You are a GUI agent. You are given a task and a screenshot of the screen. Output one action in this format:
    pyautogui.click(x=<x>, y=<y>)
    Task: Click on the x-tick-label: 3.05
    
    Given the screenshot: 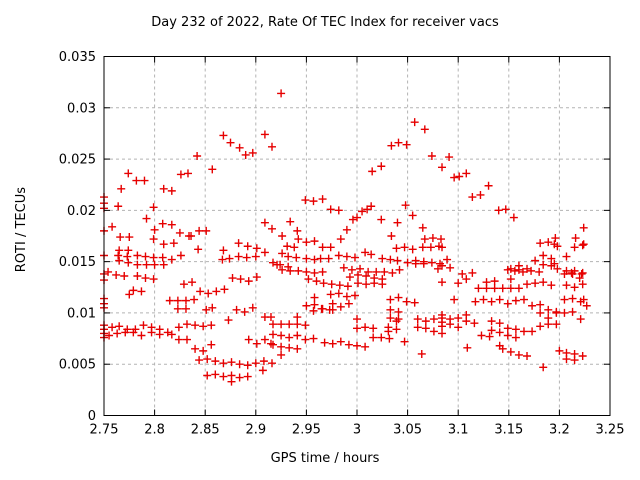 What is the action you would take?
    pyautogui.click(x=407, y=430)
    